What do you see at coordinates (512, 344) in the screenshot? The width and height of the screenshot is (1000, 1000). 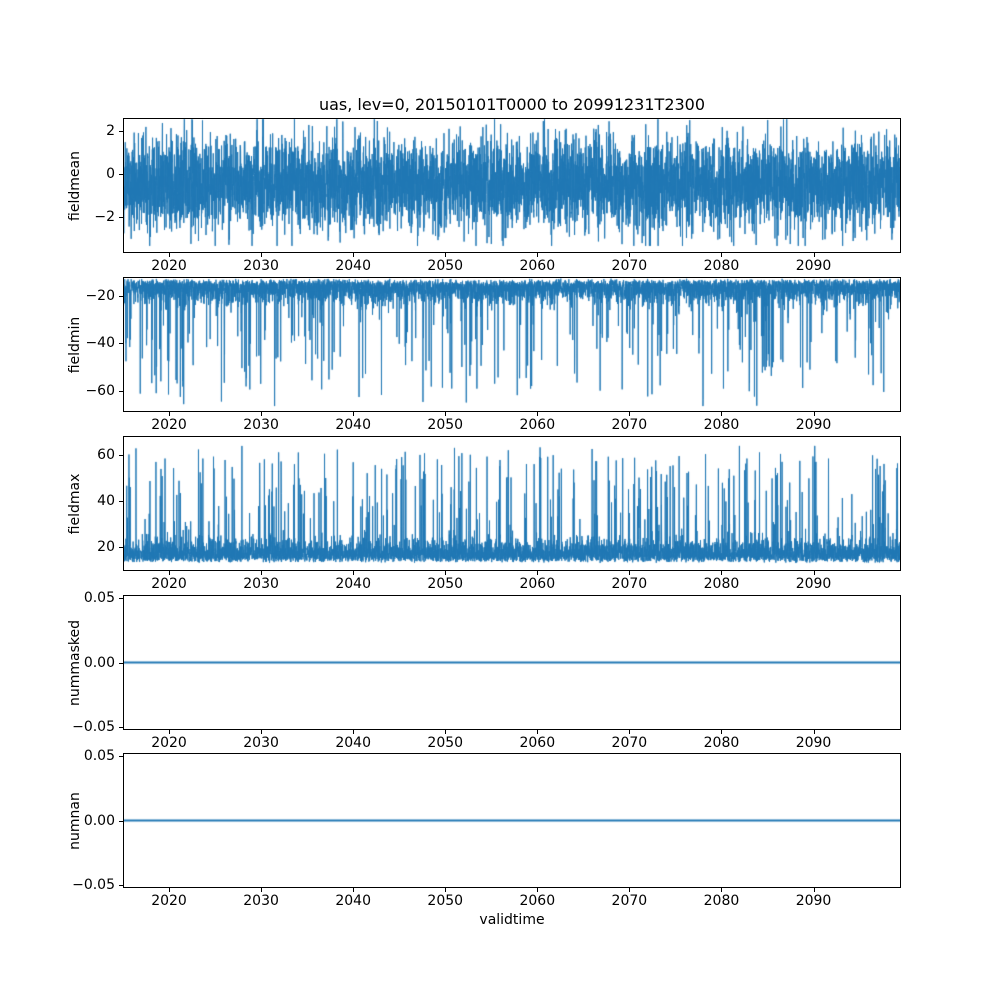 I see `fieldmin-trace-canvas` at bounding box center [512, 344].